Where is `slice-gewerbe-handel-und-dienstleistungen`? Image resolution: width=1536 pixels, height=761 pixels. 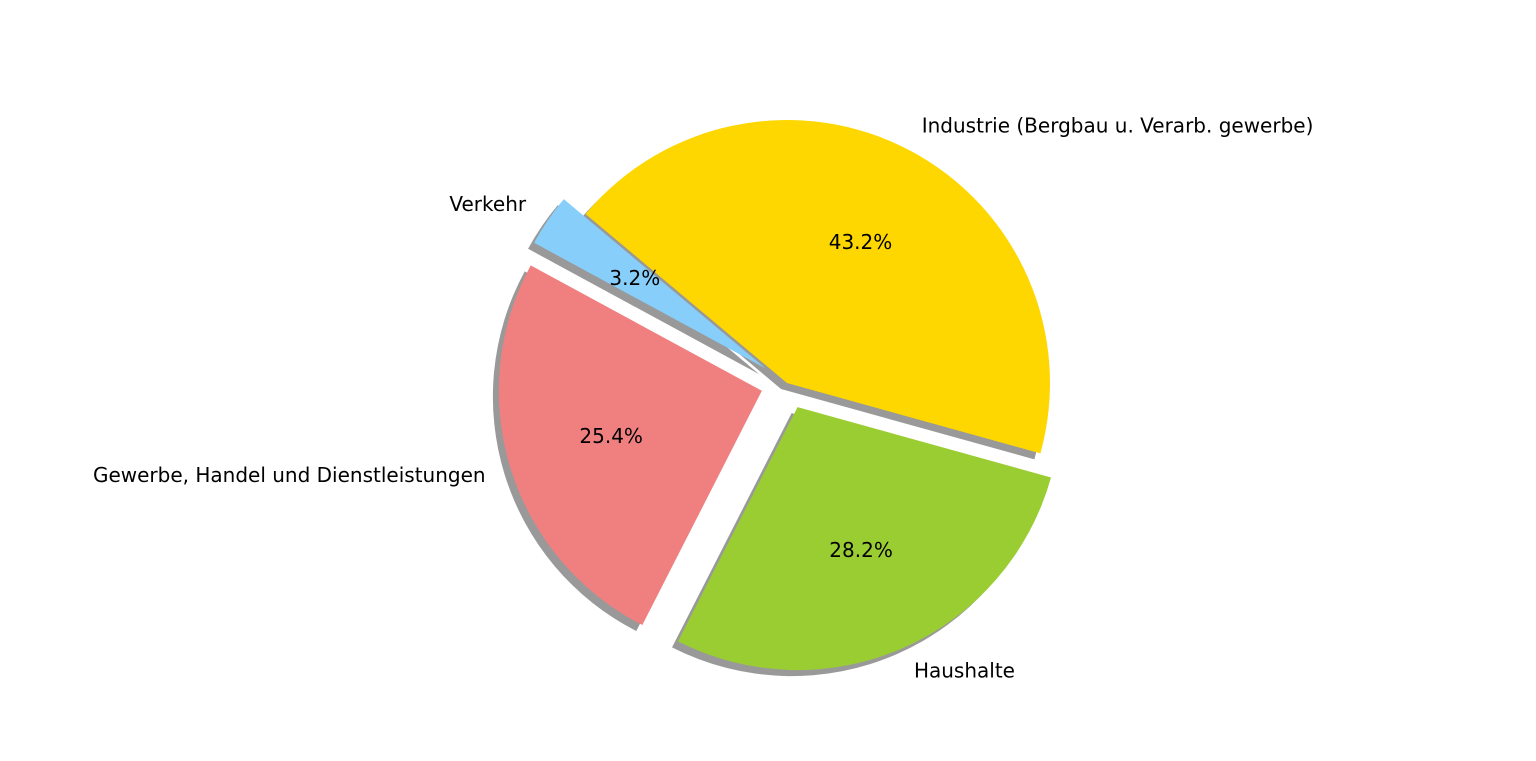
slice-gewerbe-handel-und-dienstleistungen is located at coordinates (630, 445).